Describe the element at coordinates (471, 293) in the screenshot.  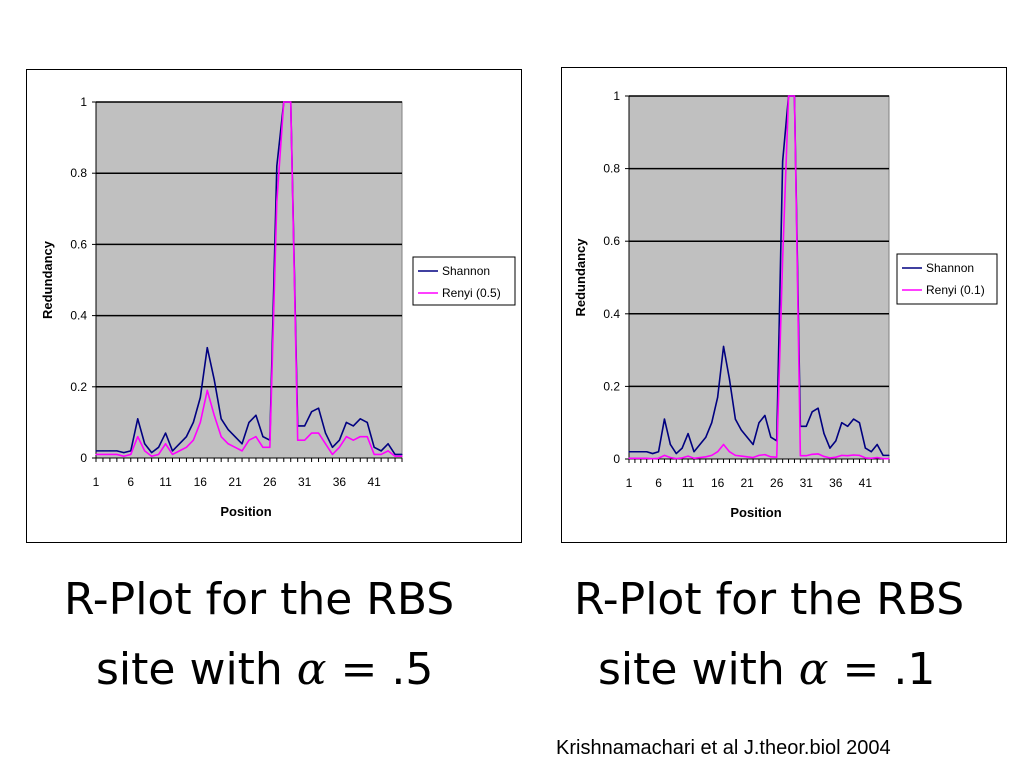
I see `left-legend-label-1: Renyi (0.5)` at that location.